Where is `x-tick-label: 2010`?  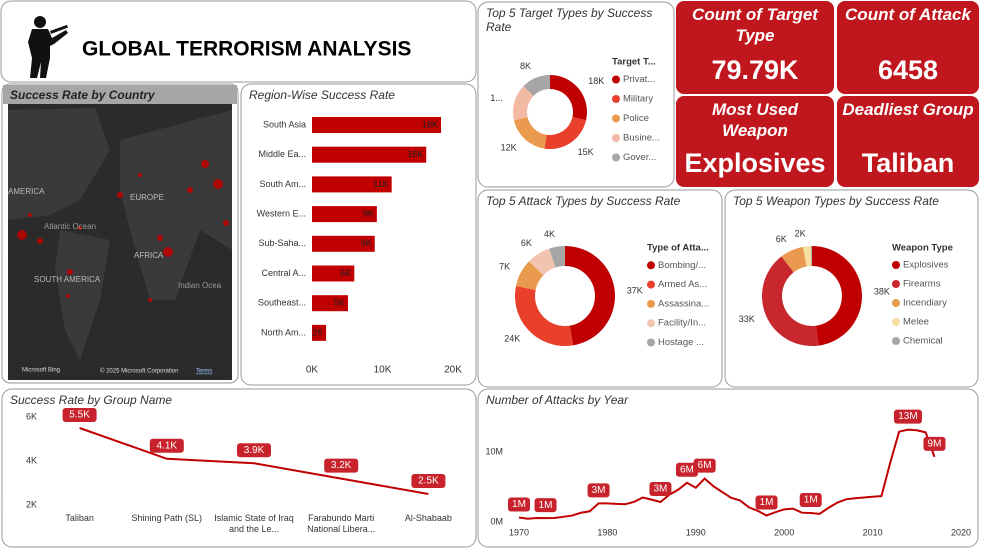
x-tick-label: 2010 is located at coordinates (873, 532).